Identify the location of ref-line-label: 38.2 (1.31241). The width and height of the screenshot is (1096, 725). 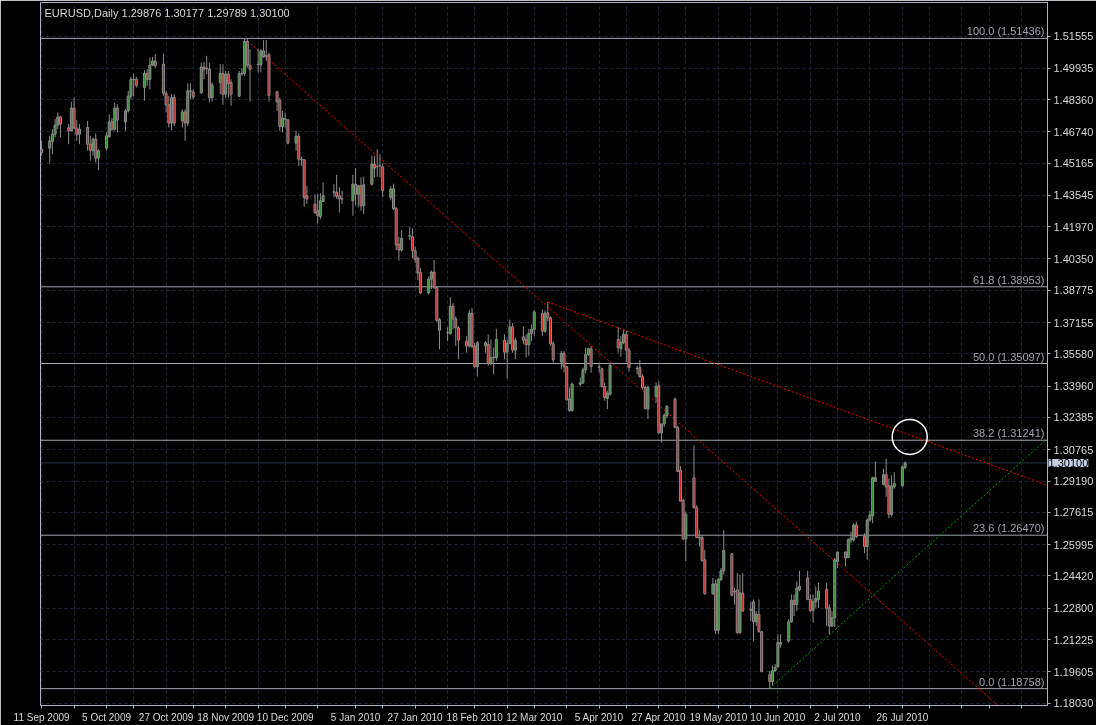
(1008, 433).